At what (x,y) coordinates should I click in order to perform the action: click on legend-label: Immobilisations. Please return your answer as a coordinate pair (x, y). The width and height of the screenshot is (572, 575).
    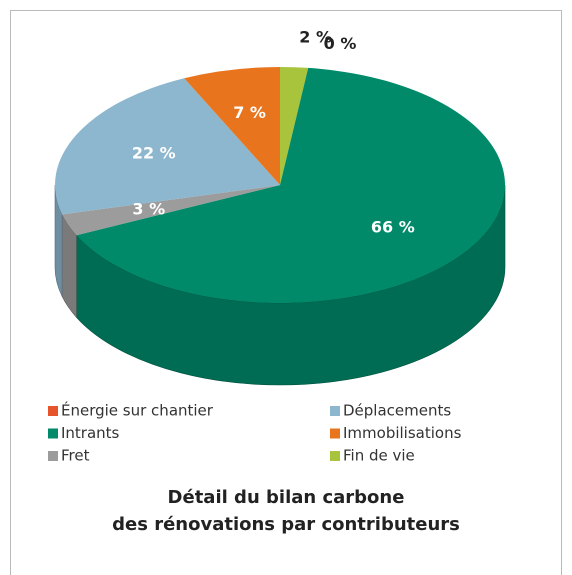
    Looking at the image, I should click on (402, 433).